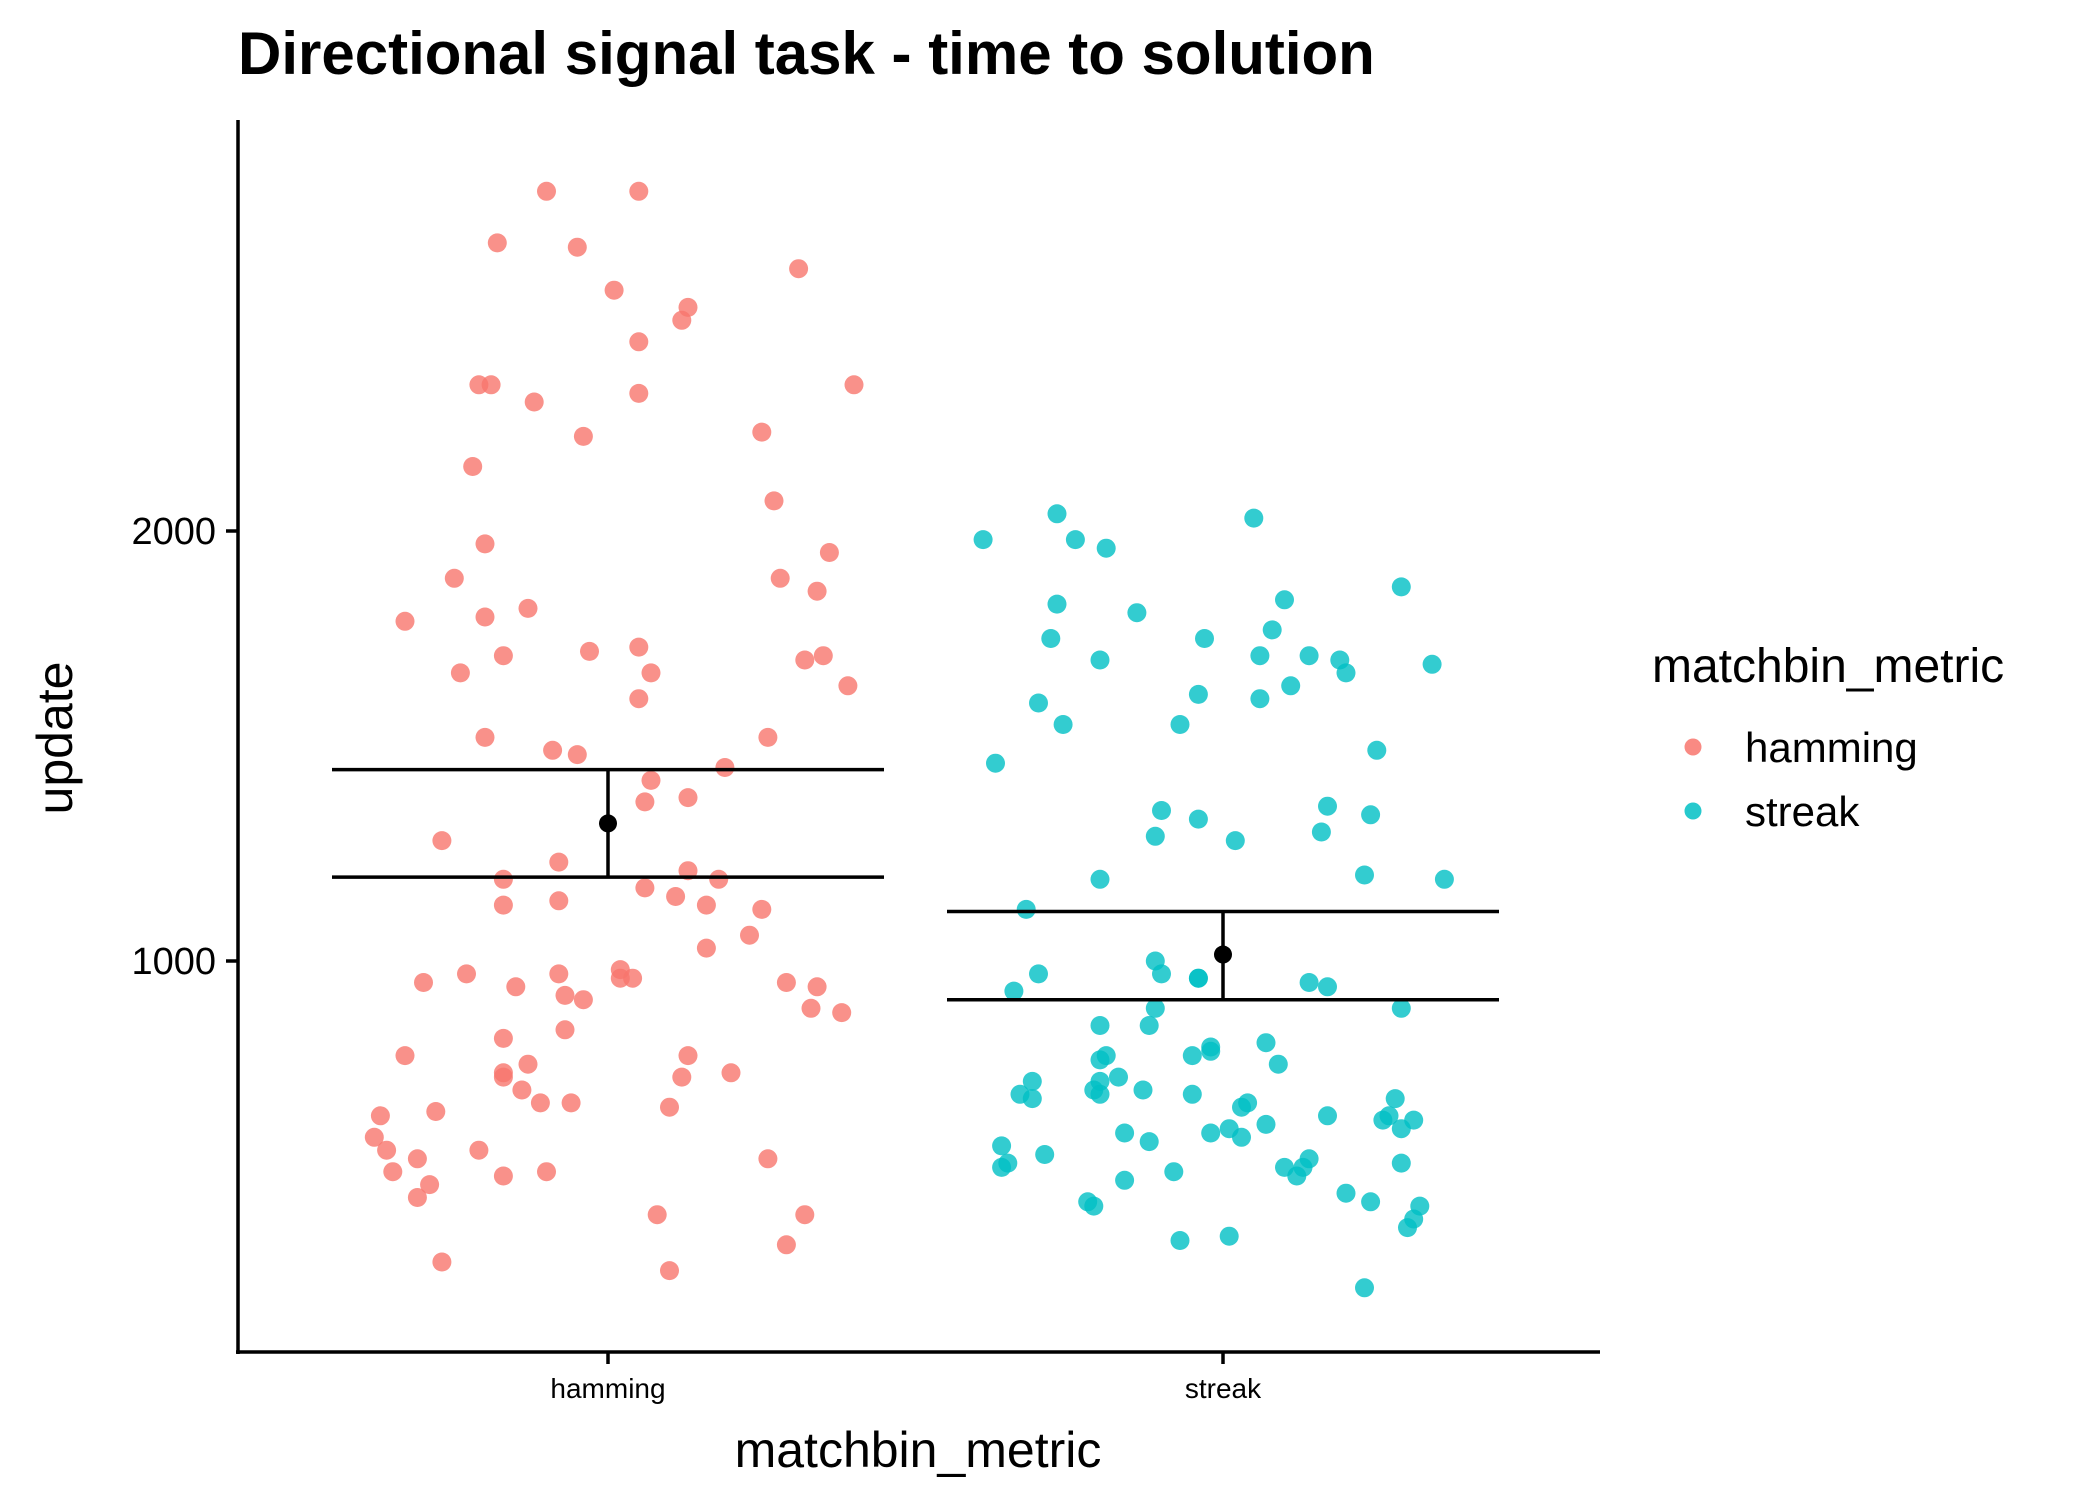  I want to click on legend-label-streak: streak, so click(1802, 811).